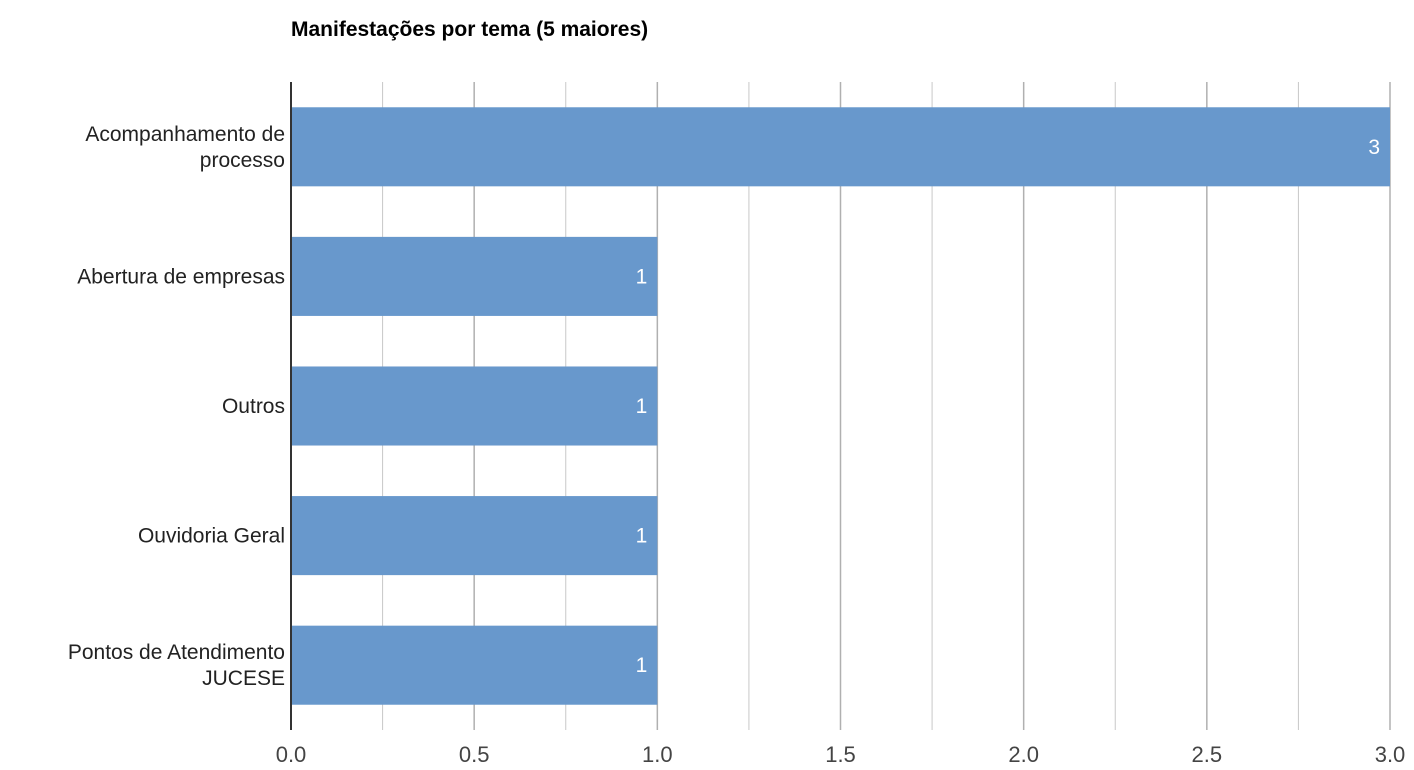 The image size is (1414, 770). I want to click on x-tick-label: 1.0, so click(657, 754).